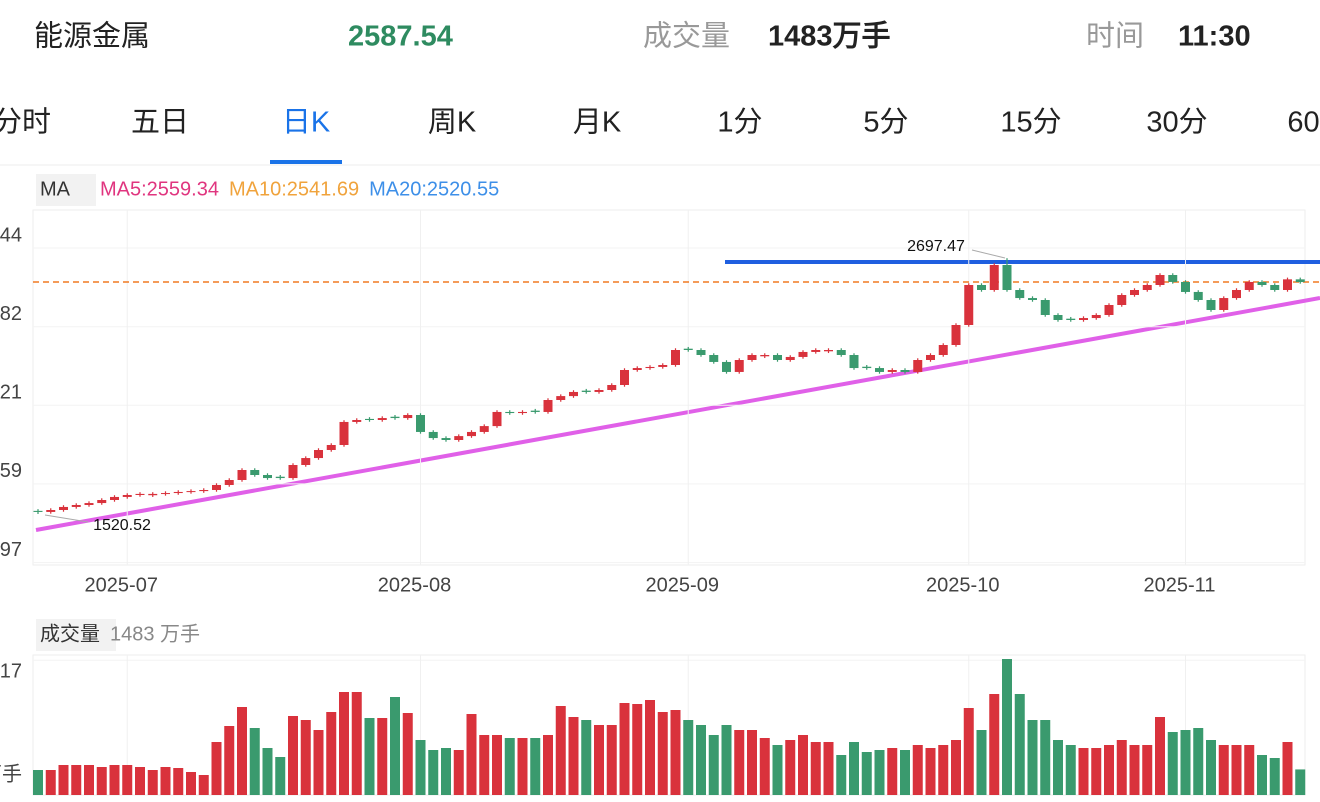  I want to click on volume-unit: 万手, so click(11, 773).